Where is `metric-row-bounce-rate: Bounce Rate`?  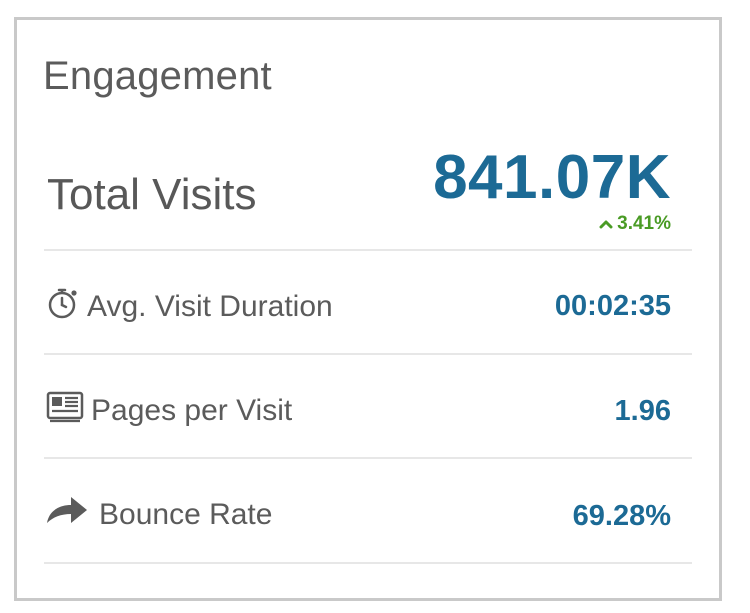
metric-row-bounce-rate: Bounce Rate is located at coordinates (158, 515).